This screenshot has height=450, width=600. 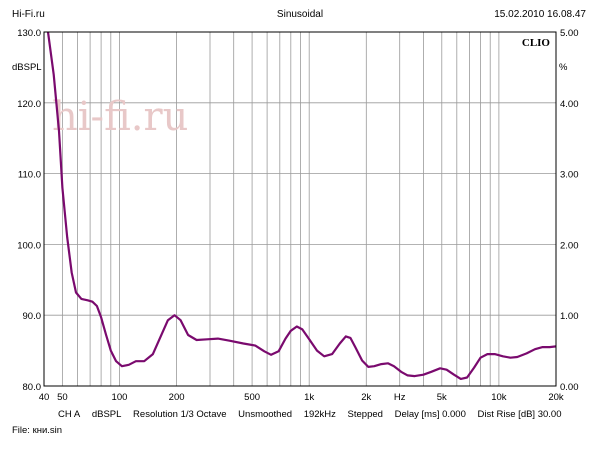 I want to click on setting-smoothing: Unsmoothed, so click(x=265, y=414).